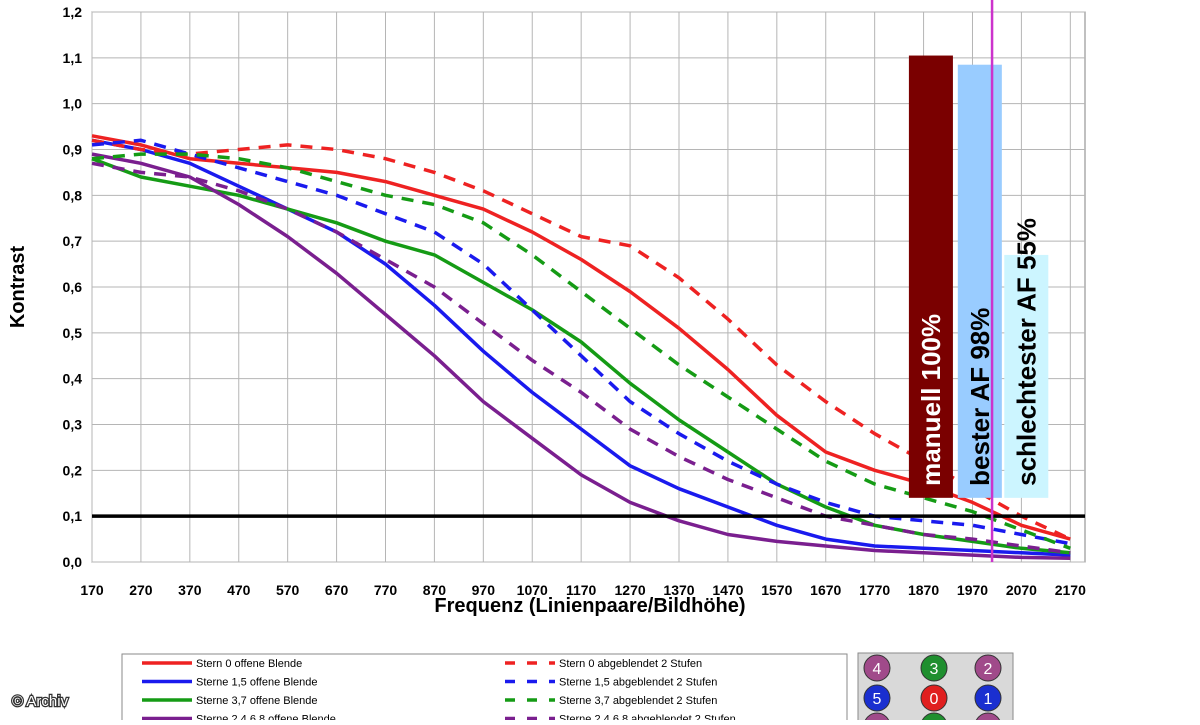  What do you see at coordinates (386, 590) in the screenshot?
I see `x-tick-label: 770` at bounding box center [386, 590].